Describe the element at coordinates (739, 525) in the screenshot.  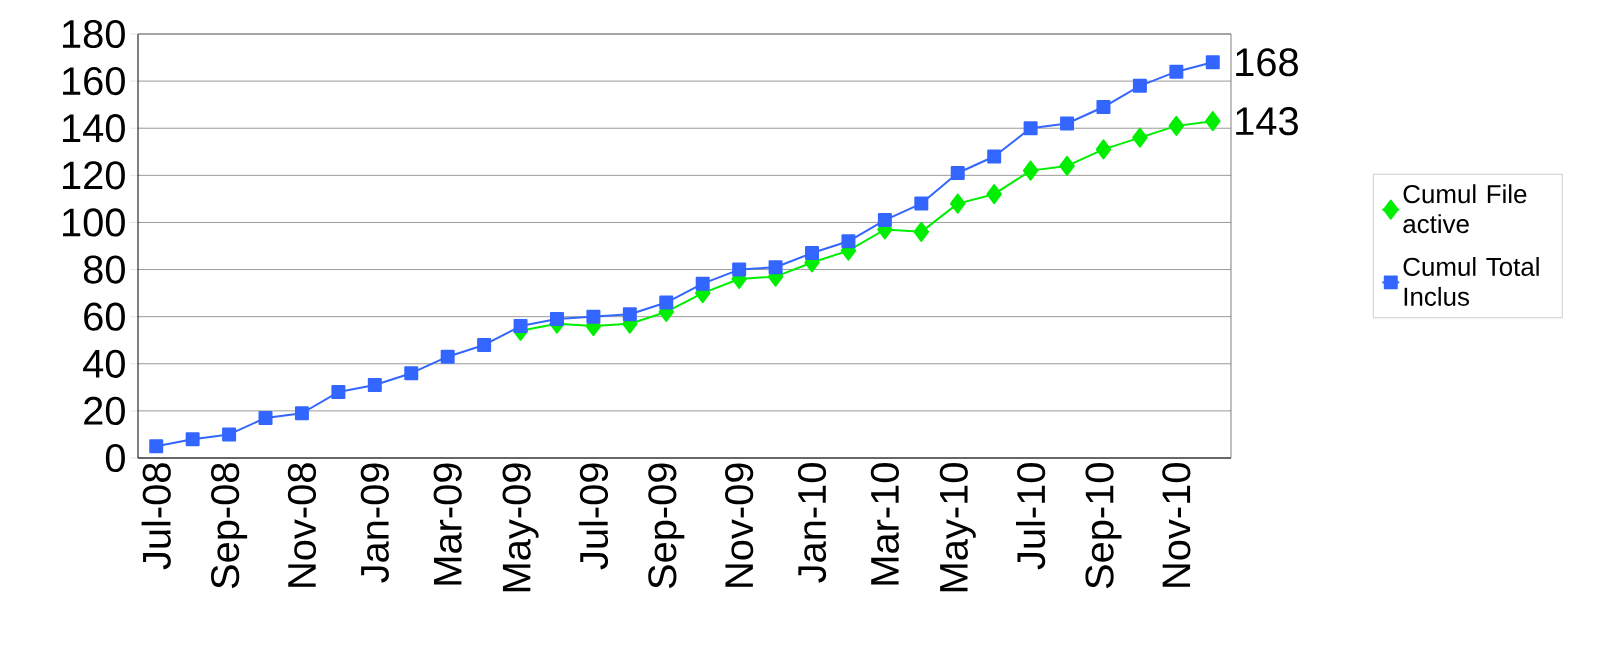
I see `x-tick-label: Nov-09` at that location.